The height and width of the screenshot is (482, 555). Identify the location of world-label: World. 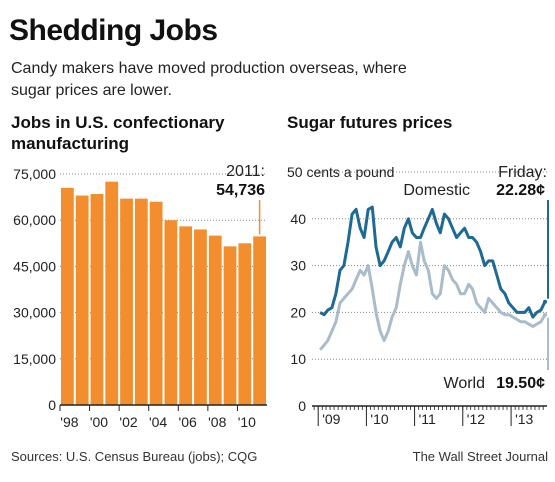
(465, 383).